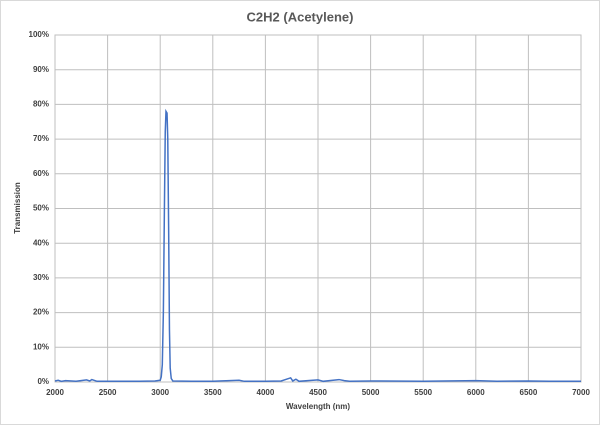 Image resolution: width=600 pixels, height=425 pixels. Describe the element at coordinates (41, 277) in the screenshot. I see `y-tick-label: 30%` at that location.